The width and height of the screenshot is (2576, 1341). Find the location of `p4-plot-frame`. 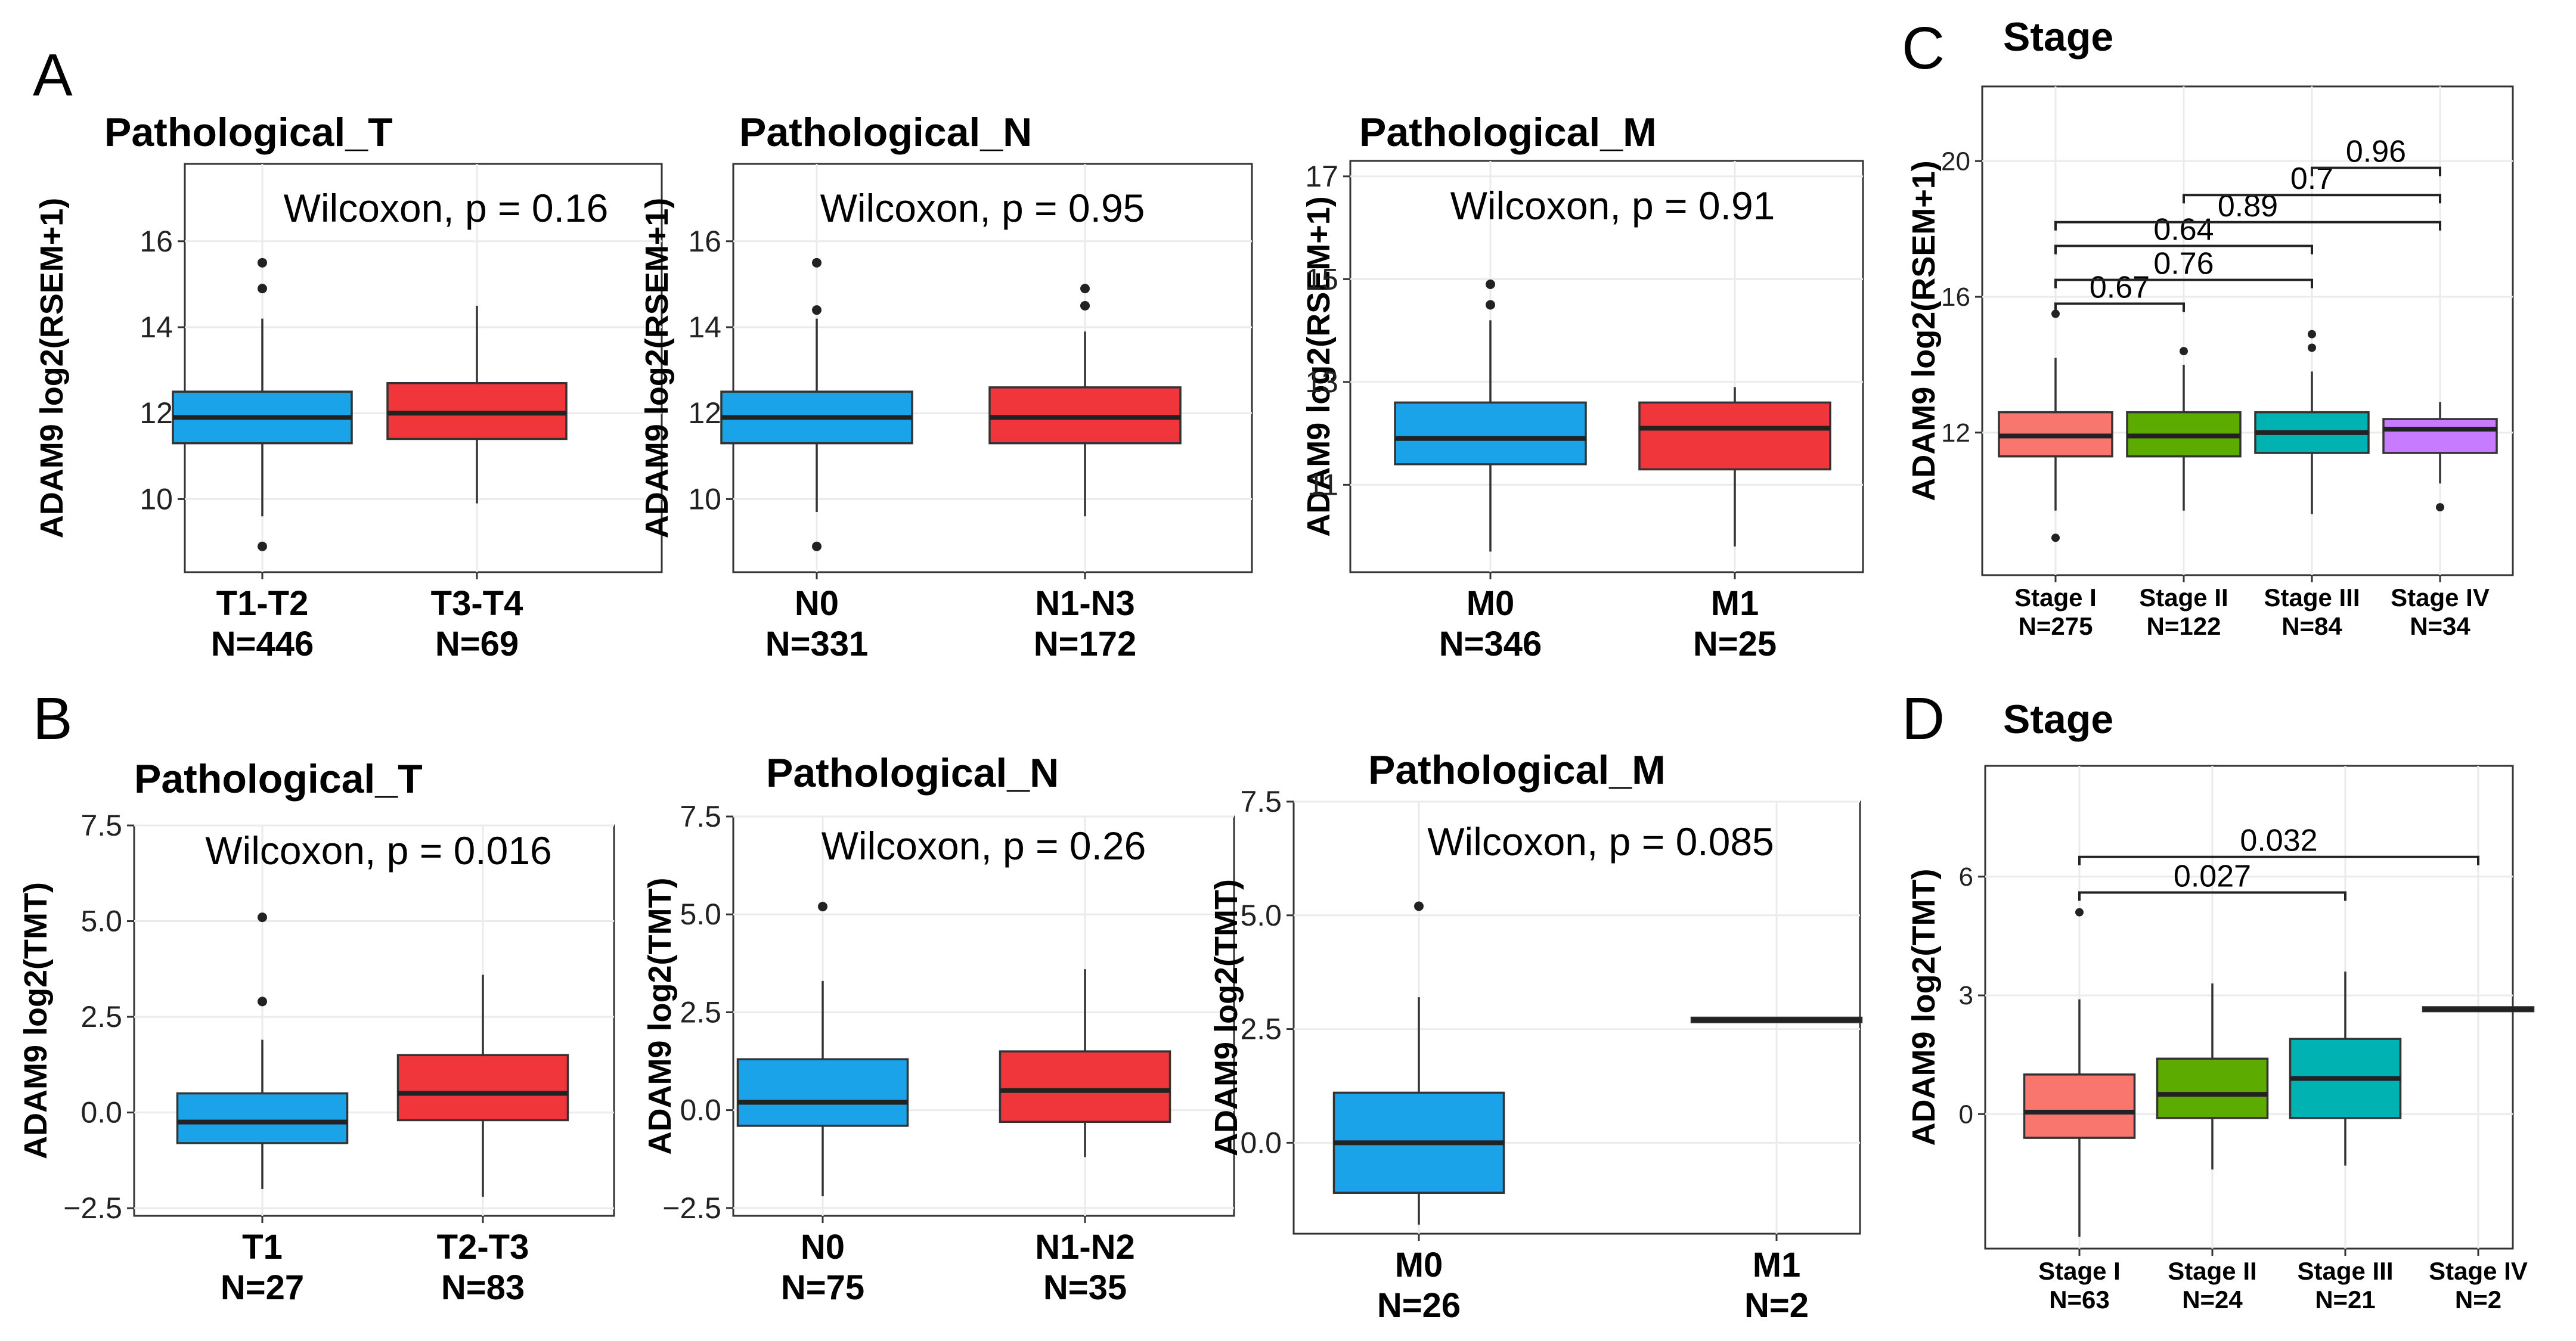

p4-plot-frame is located at coordinates (983, 1016).